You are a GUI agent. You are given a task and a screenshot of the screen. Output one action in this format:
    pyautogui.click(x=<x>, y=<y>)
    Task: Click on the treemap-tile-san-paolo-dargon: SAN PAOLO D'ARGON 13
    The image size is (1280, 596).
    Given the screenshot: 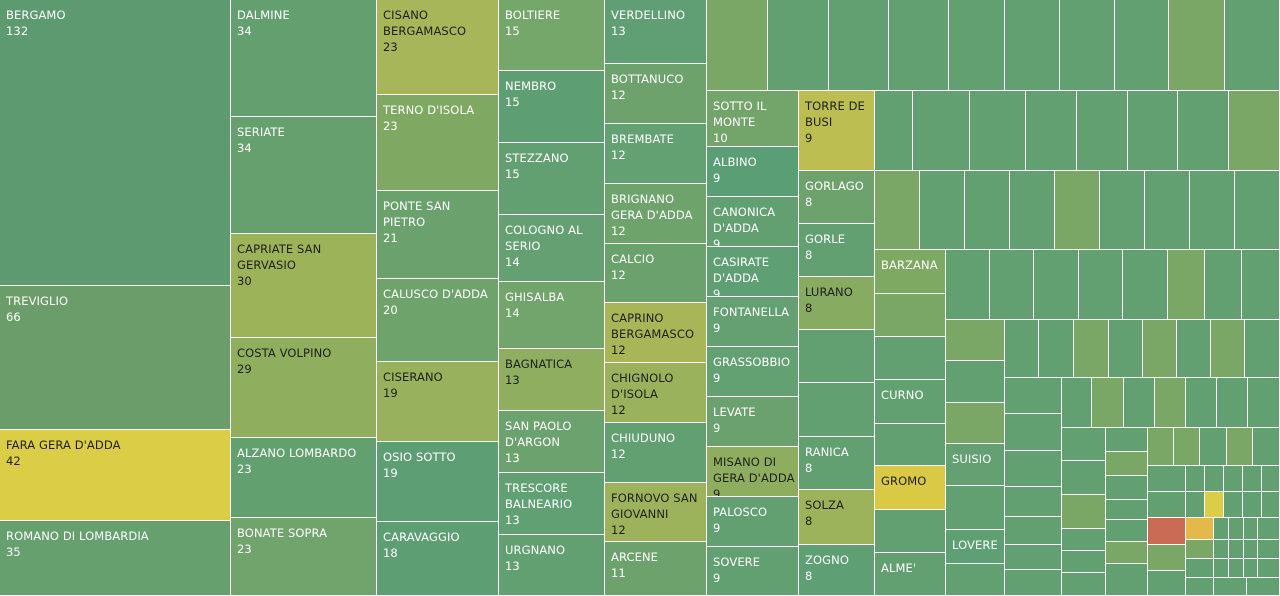 What is the action you would take?
    pyautogui.click(x=552, y=442)
    